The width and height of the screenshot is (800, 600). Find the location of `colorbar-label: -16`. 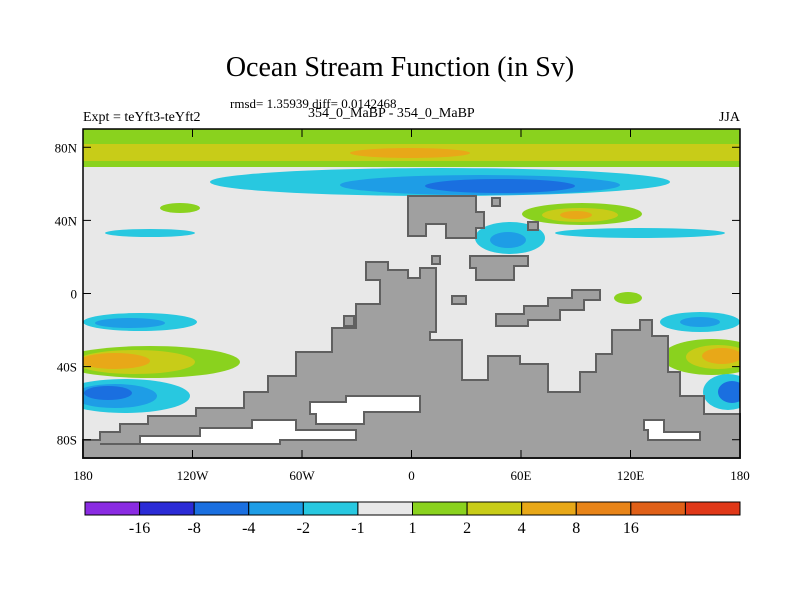

colorbar-label: -16 is located at coordinates (139, 528).